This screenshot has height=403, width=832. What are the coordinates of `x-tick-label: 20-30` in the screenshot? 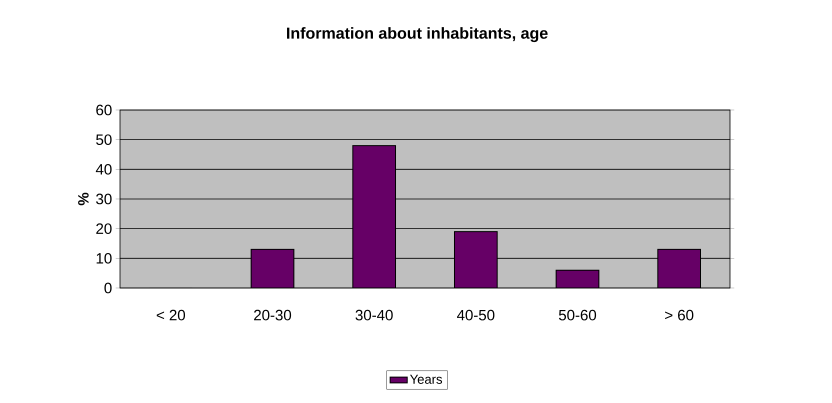 It's located at (273, 315).